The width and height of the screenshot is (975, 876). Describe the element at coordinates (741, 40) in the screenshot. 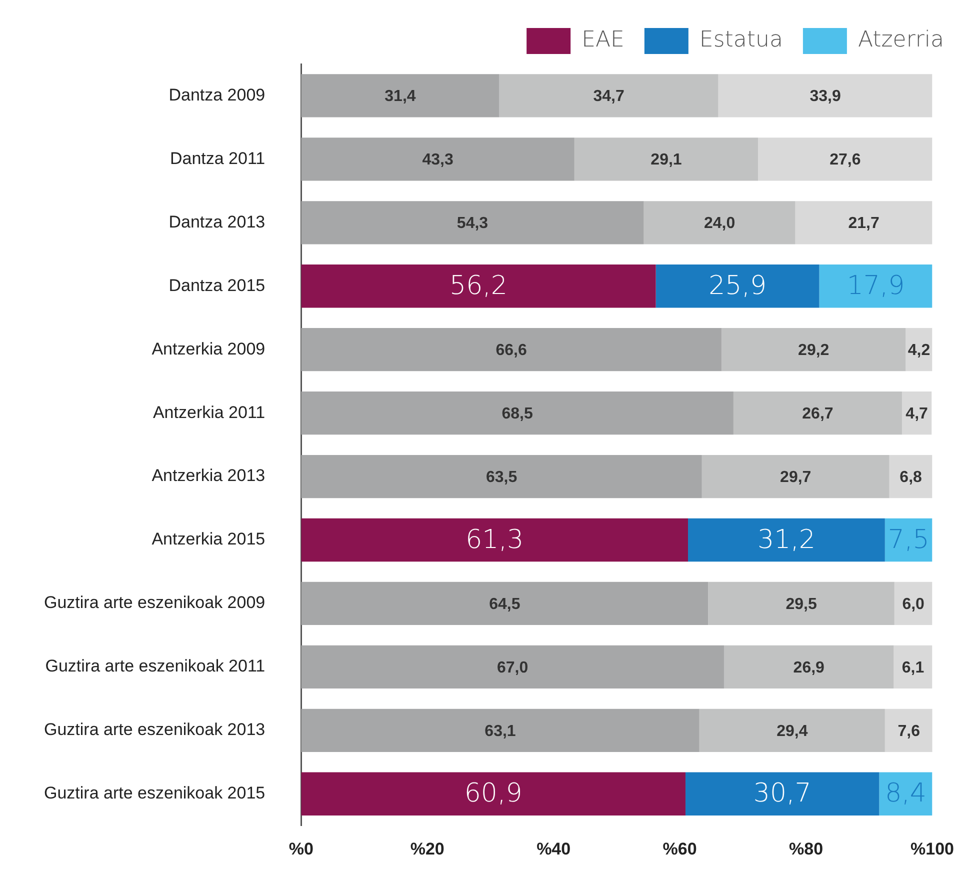

I see `legend-label: Estatua` at that location.